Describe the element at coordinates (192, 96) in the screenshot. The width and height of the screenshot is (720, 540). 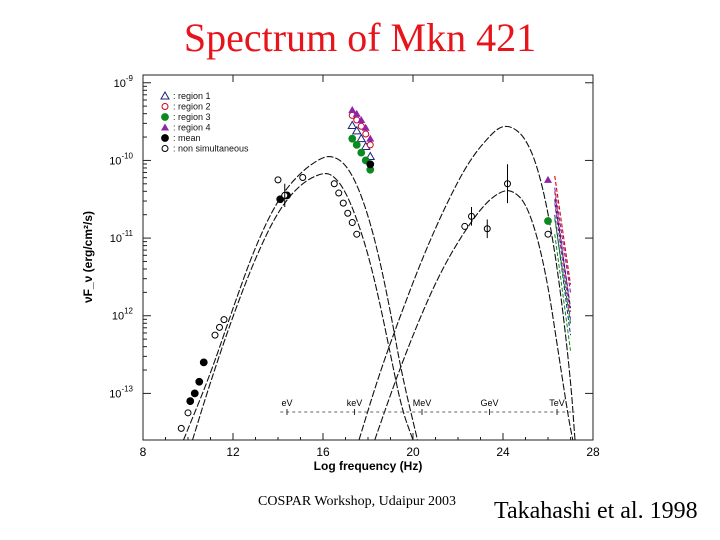
I see `legend-label: : region 1` at that location.